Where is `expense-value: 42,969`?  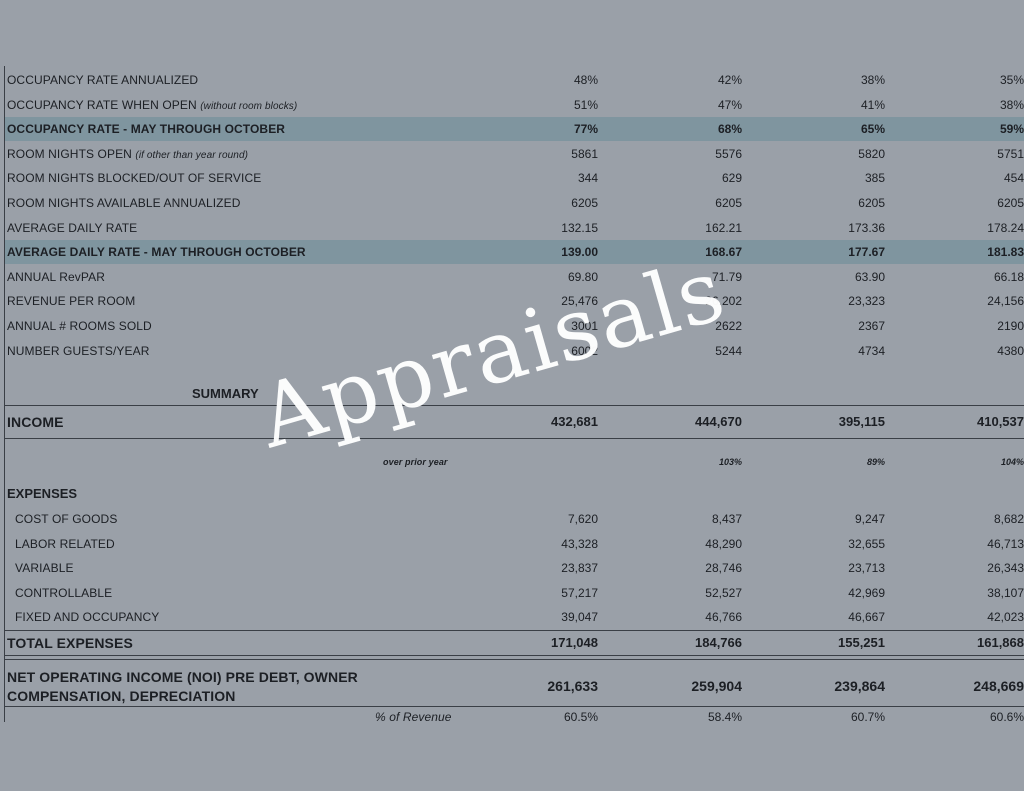 expense-value: 42,969 is located at coordinates (866, 592).